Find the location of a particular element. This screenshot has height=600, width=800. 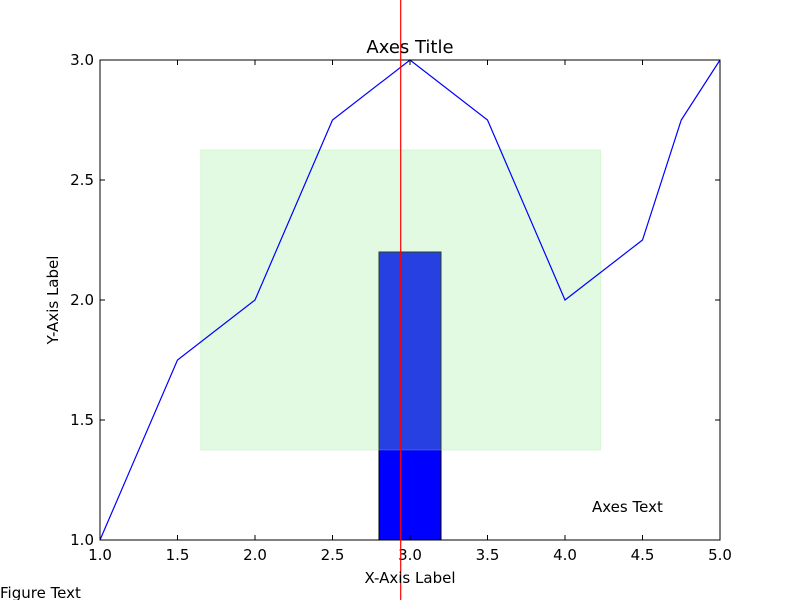

x-tick-label: 2.5 is located at coordinates (333, 555).